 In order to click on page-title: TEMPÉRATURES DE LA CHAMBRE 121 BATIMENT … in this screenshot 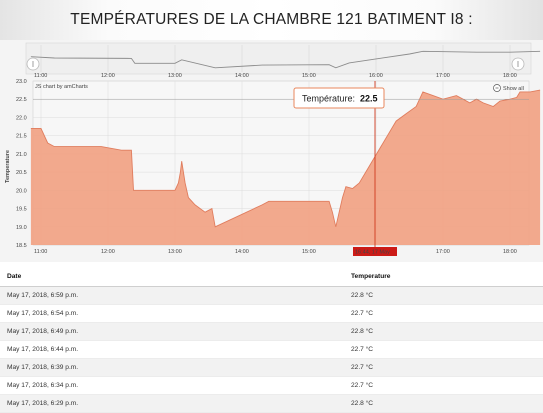, I will do `click(271, 19)`.